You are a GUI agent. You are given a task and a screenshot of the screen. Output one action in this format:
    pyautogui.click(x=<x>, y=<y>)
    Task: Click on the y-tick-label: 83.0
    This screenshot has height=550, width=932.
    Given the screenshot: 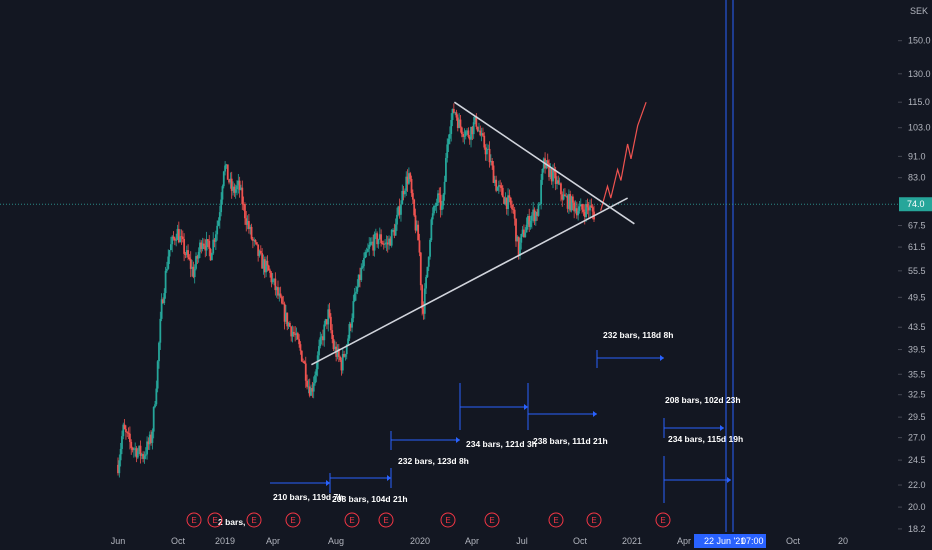 What is the action you would take?
    pyautogui.click(x=917, y=178)
    